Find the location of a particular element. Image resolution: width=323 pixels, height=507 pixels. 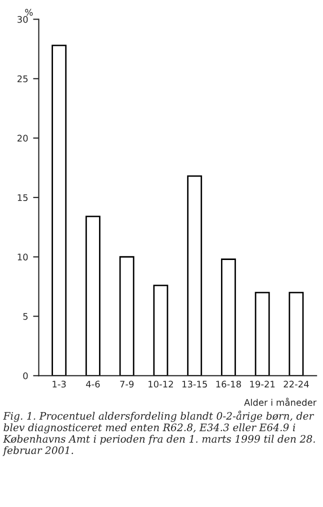

caption: Fig. 1. Procentuel aldersfordeling blandt 0-2-årige børn, der blev diagnosticeret med enten R62.8, E34.3 eller E64.9 i Københavns Amt i perioden fra den 1. marts 1999 til den 28. februar 2001. is located at coordinates (158, 433).